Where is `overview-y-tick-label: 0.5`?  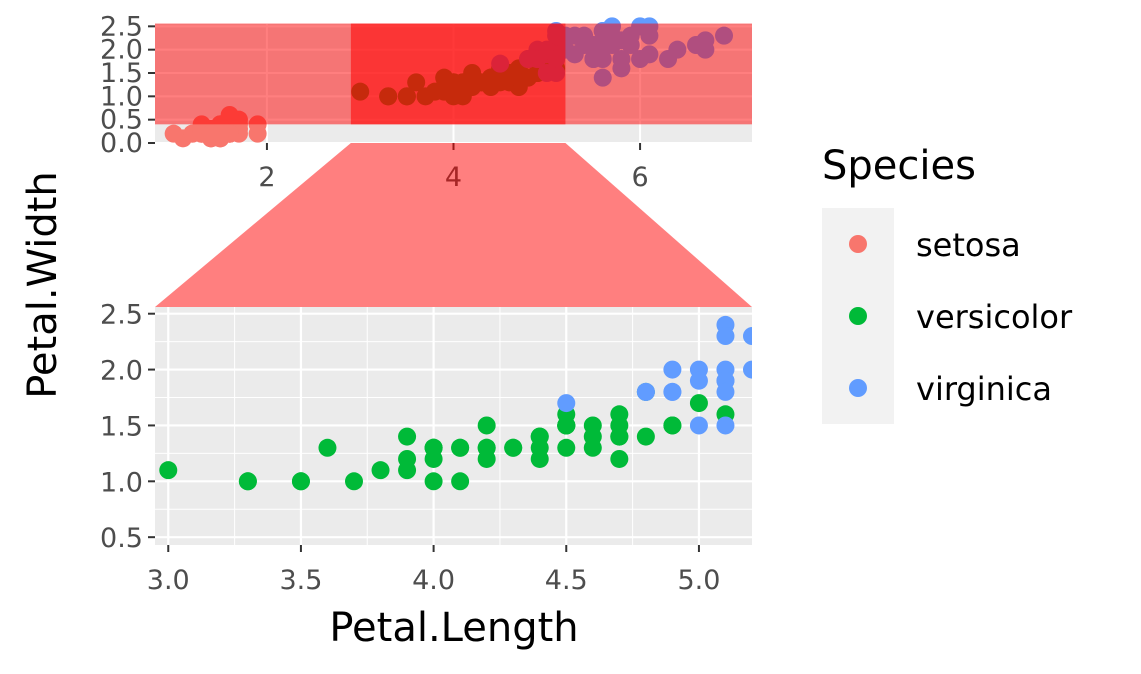 overview-y-tick-label: 0.5 is located at coordinates (121, 120).